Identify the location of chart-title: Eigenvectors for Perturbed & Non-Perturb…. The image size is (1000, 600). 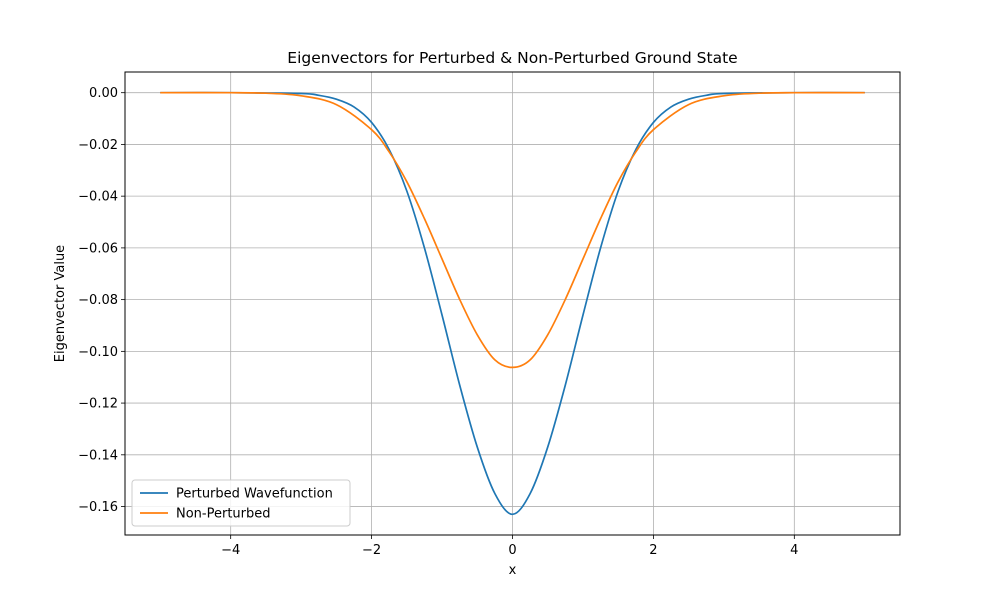
(512, 58).